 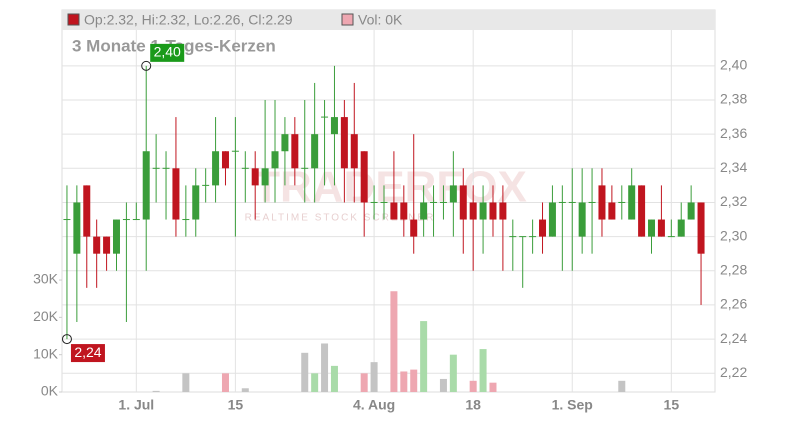 I want to click on y-tick-label: 2,22, so click(x=733, y=372).